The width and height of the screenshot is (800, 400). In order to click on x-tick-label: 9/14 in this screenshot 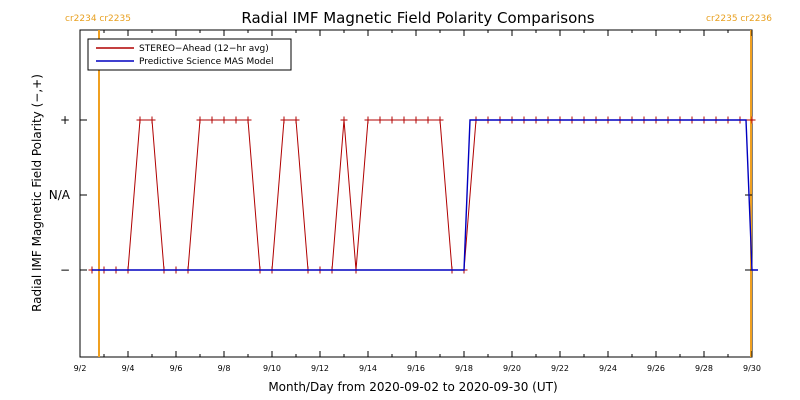, I will do `click(368, 368)`.